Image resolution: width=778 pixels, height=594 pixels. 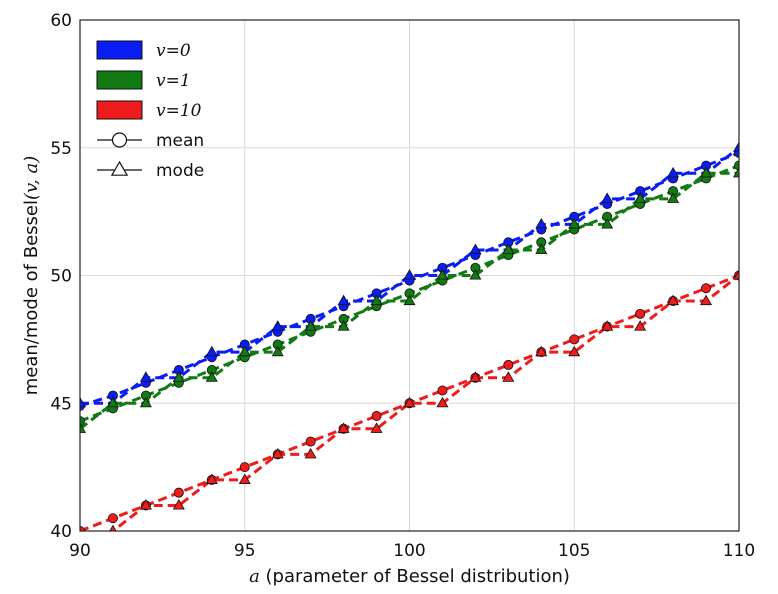 I want to click on x-tick-label: 110, so click(x=739, y=551).